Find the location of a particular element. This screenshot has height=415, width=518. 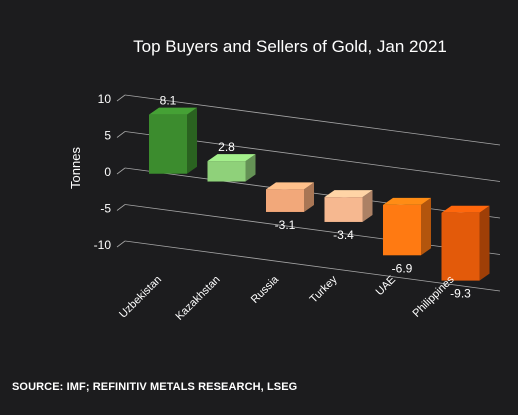

category-label: Russia is located at coordinates (265, 289).